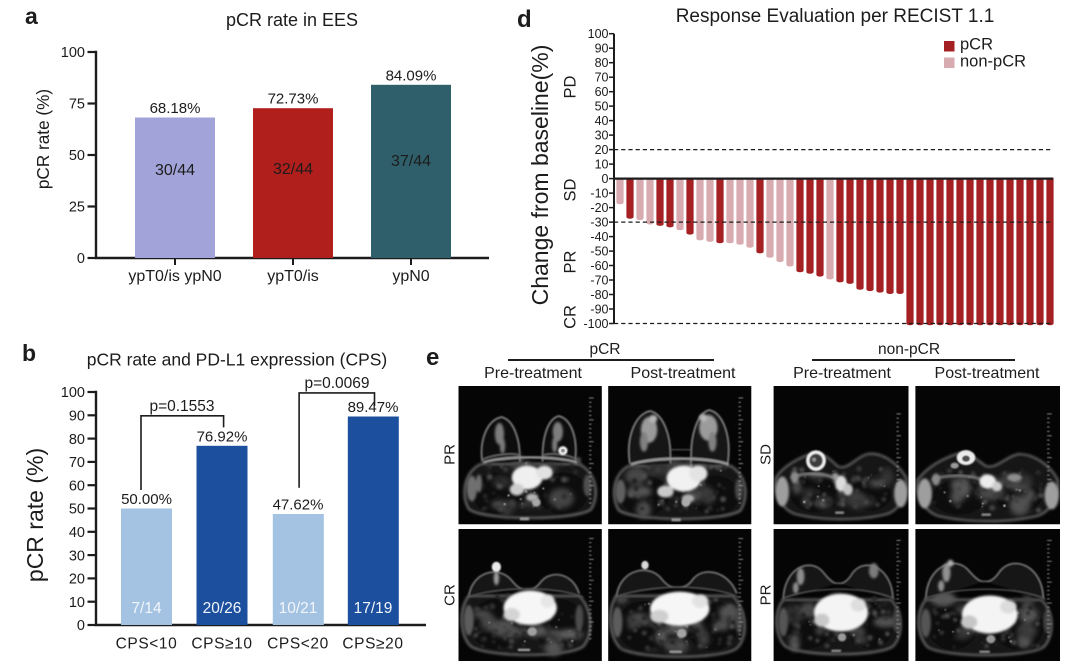  What do you see at coordinates (599, 251) in the screenshot?
I see `svg-text: -50` at bounding box center [599, 251].